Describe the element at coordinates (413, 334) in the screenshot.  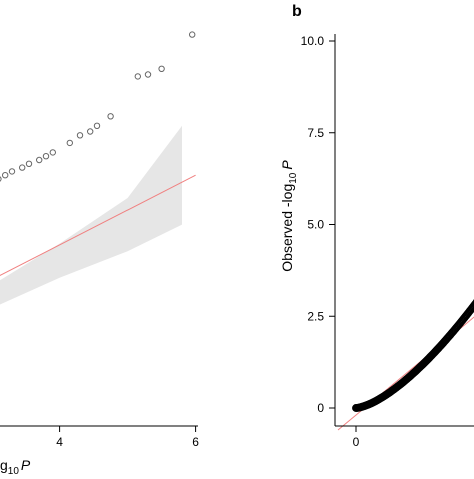
I see `panel-b-points` at that location.